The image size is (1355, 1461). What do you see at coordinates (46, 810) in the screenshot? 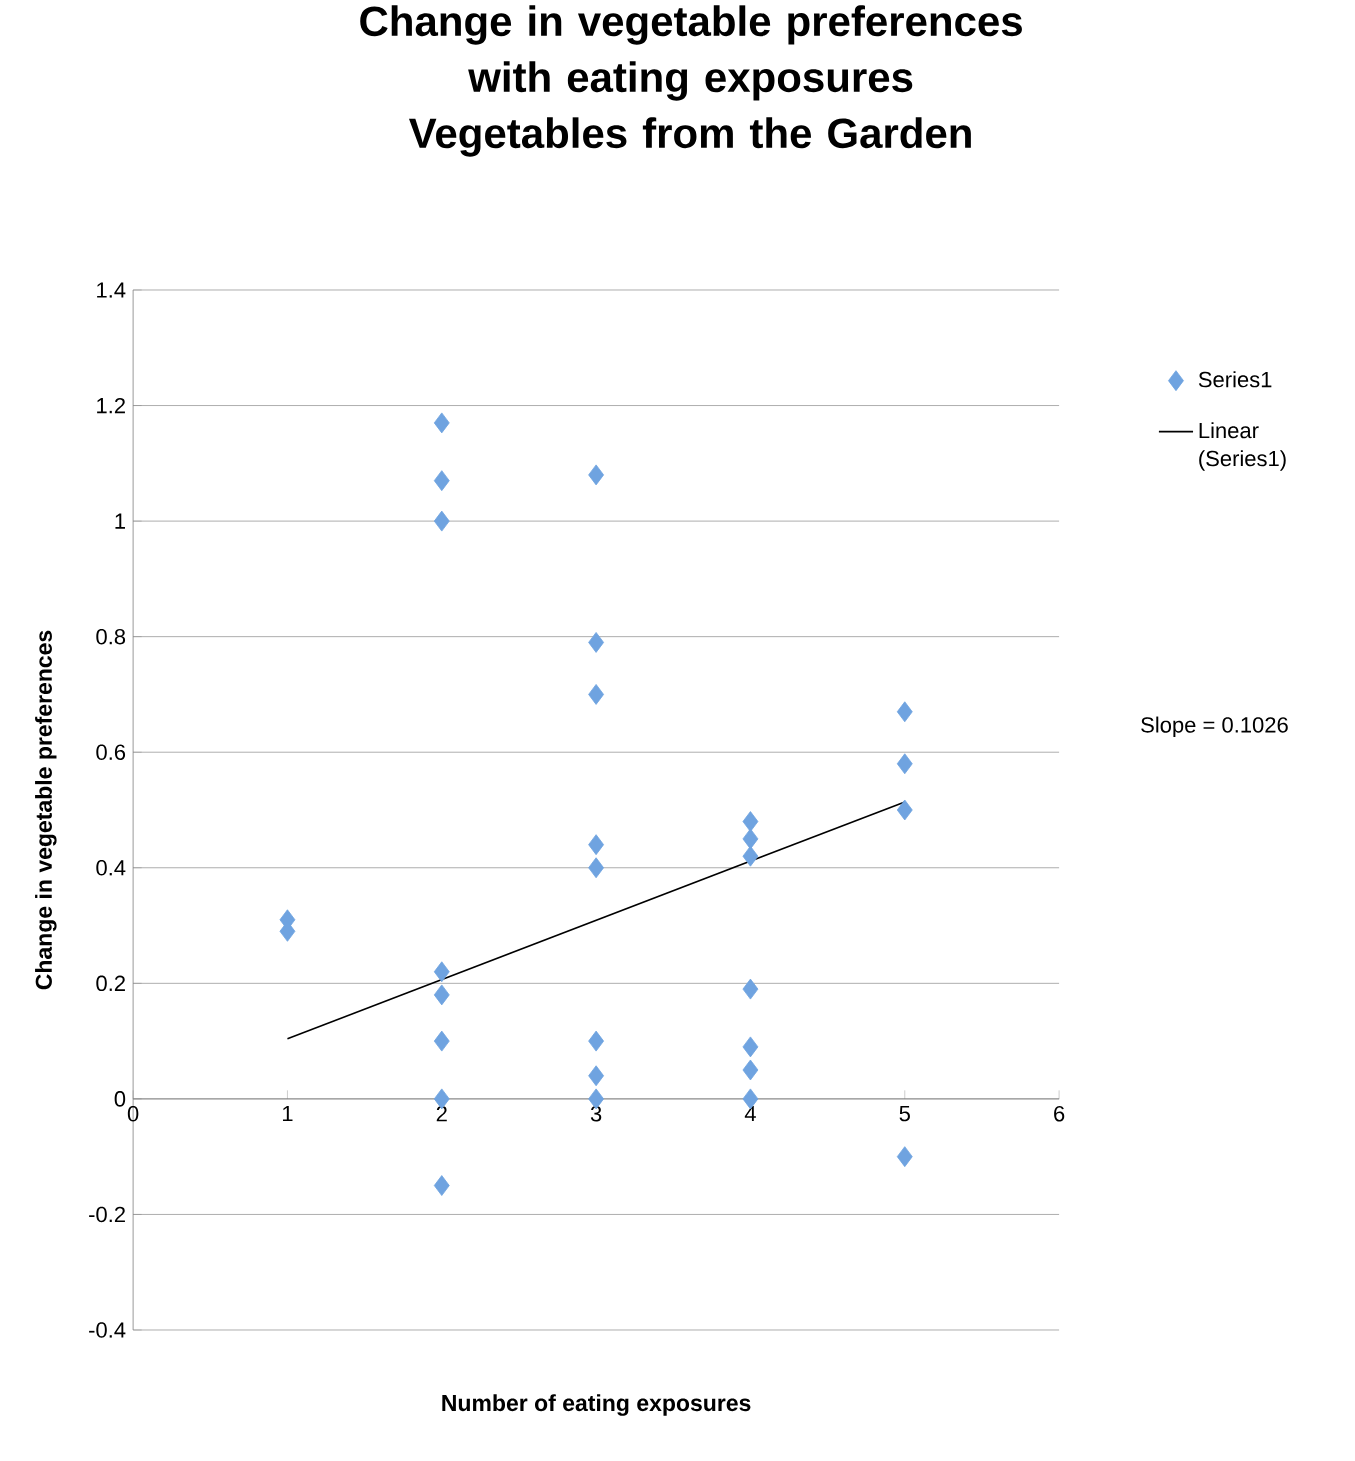
I see `y-axis-title: Change in vegetable preferences` at bounding box center [46, 810].